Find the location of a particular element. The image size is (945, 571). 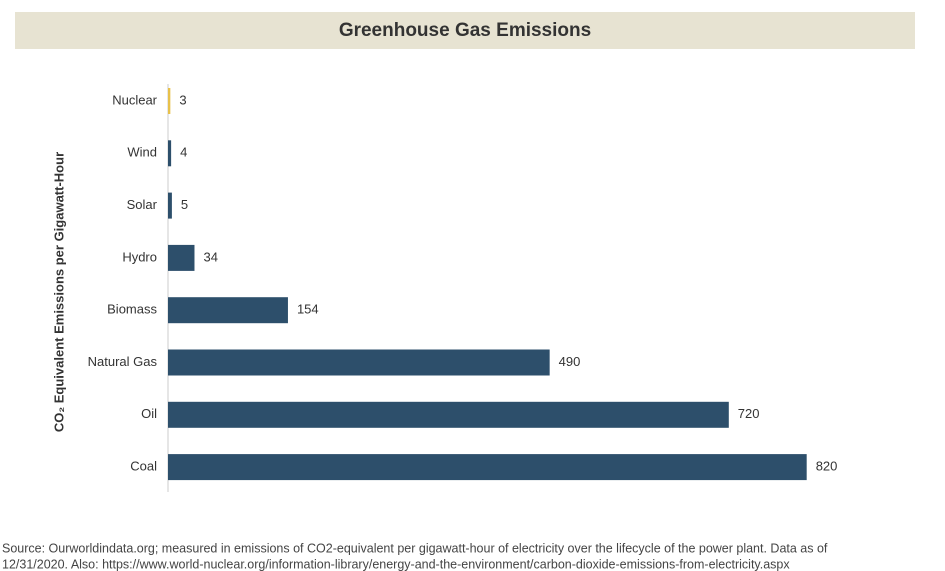

value-label: 154 is located at coordinates (308, 309).